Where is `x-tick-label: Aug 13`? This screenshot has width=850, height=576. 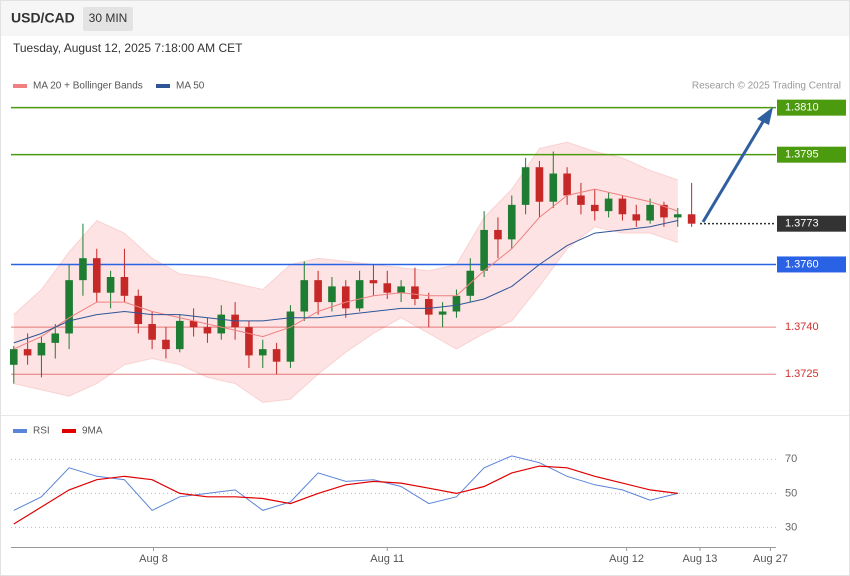 x-tick-label: Aug 13 is located at coordinates (699, 559).